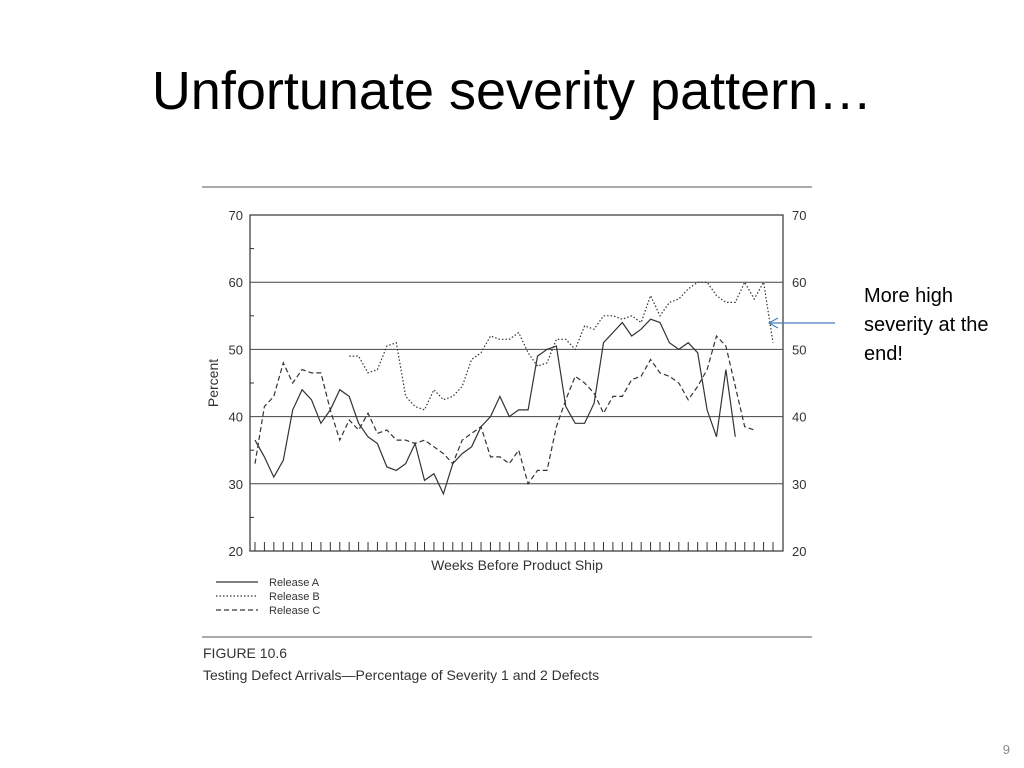 This screenshot has width=1024, height=768. Describe the element at coordinates (514, 546) in the screenshot. I see `x-axis-ticks` at that location.